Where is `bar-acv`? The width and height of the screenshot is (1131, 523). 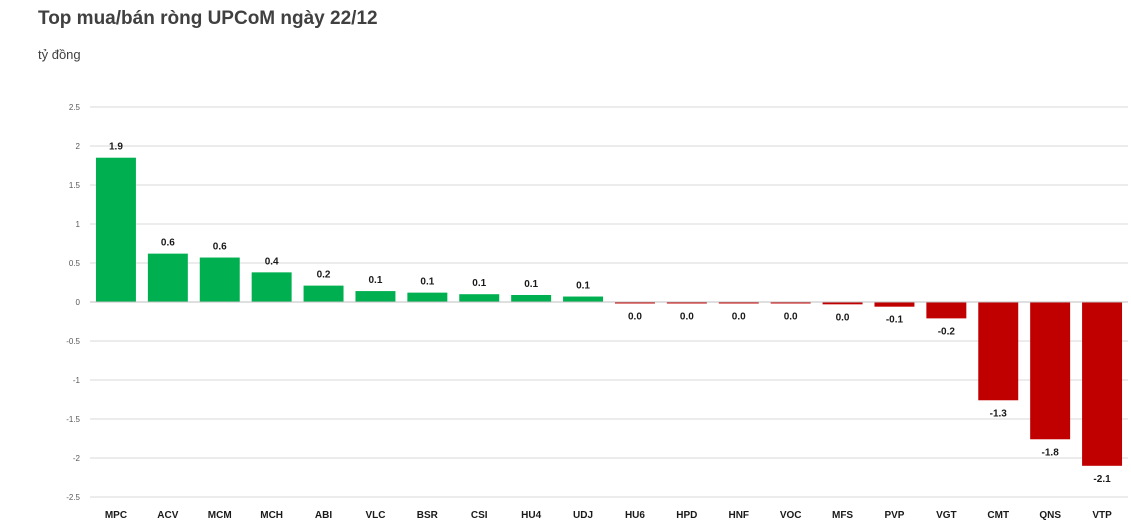
bar-acv is located at coordinates (167, 277).